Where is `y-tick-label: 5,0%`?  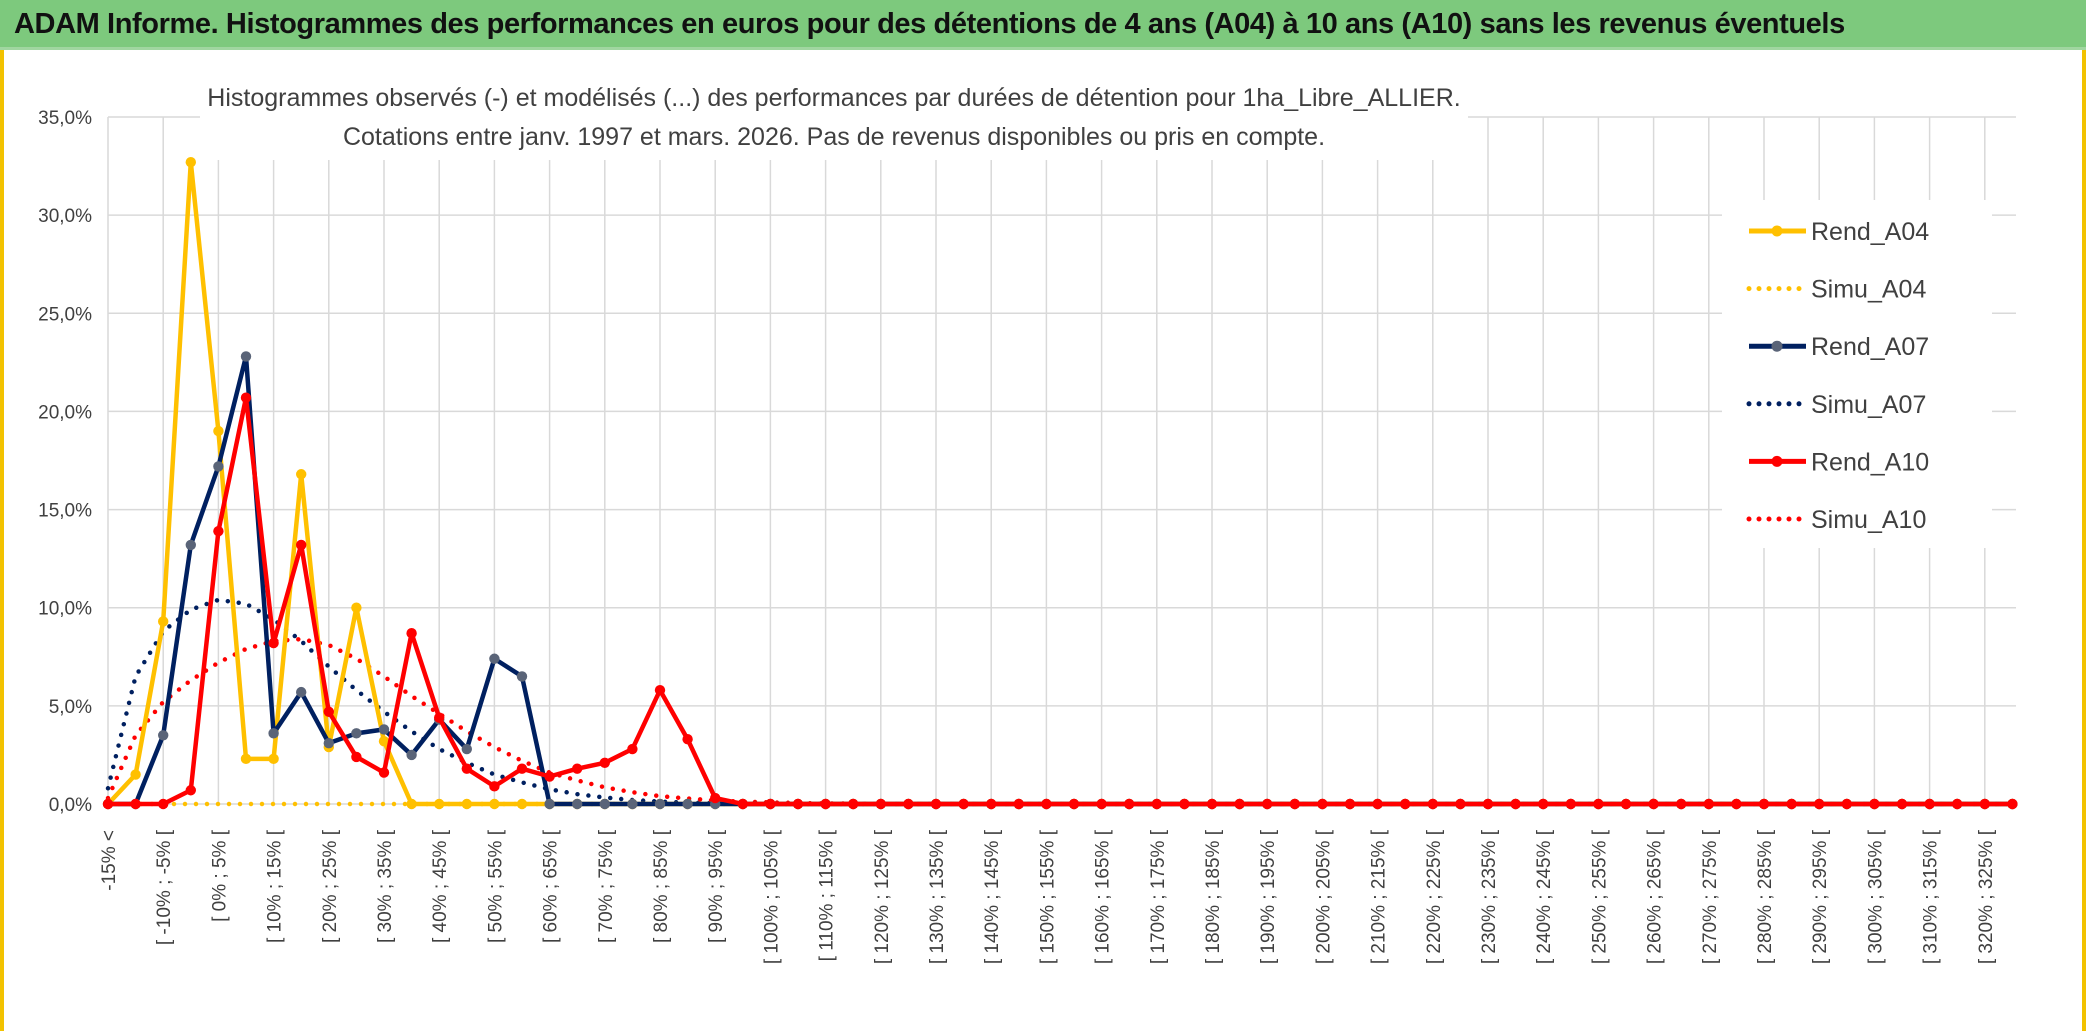
y-tick-label: 5,0% is located at coordinates (70, 707).